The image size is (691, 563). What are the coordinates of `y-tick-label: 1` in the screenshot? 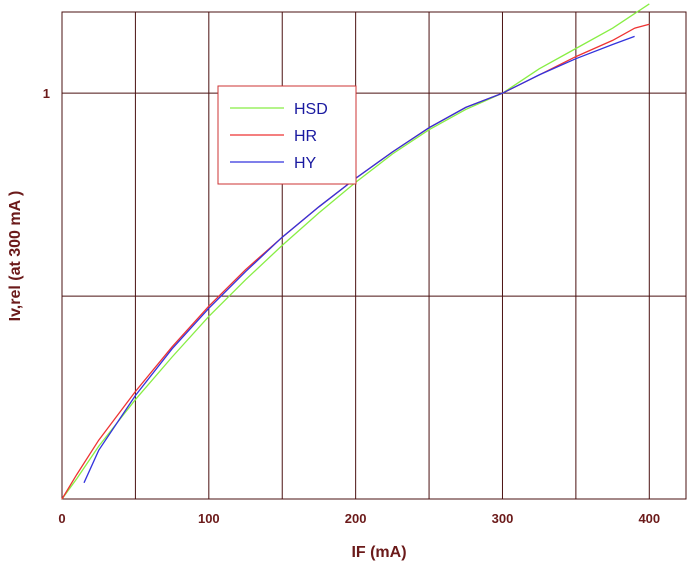 It's located at (46, 93).